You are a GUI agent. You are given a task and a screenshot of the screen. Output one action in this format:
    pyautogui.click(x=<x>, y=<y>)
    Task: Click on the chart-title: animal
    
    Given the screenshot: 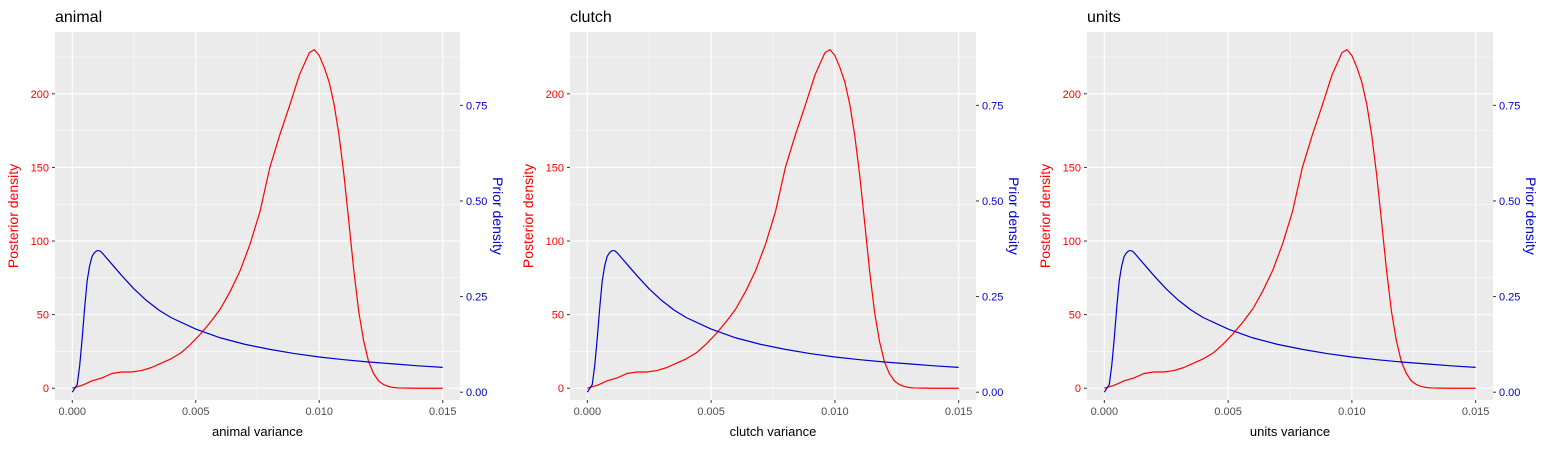 What is the action you would take?
    pyautogui.click(x=78, y=17)
    